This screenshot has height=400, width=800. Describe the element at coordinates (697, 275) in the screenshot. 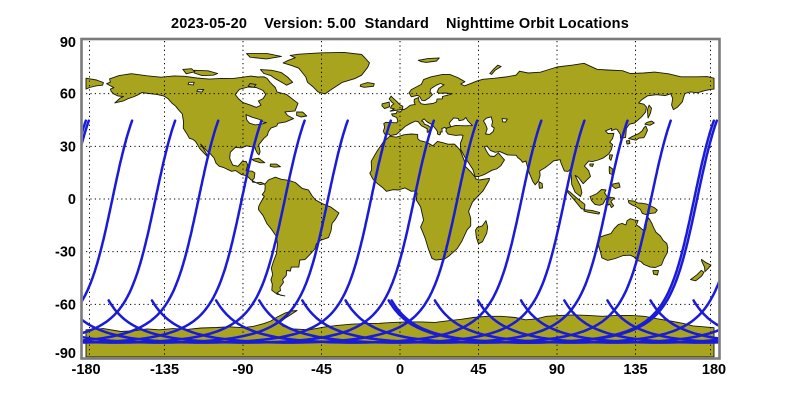

I see `landmass-nz-south-island` at that location.